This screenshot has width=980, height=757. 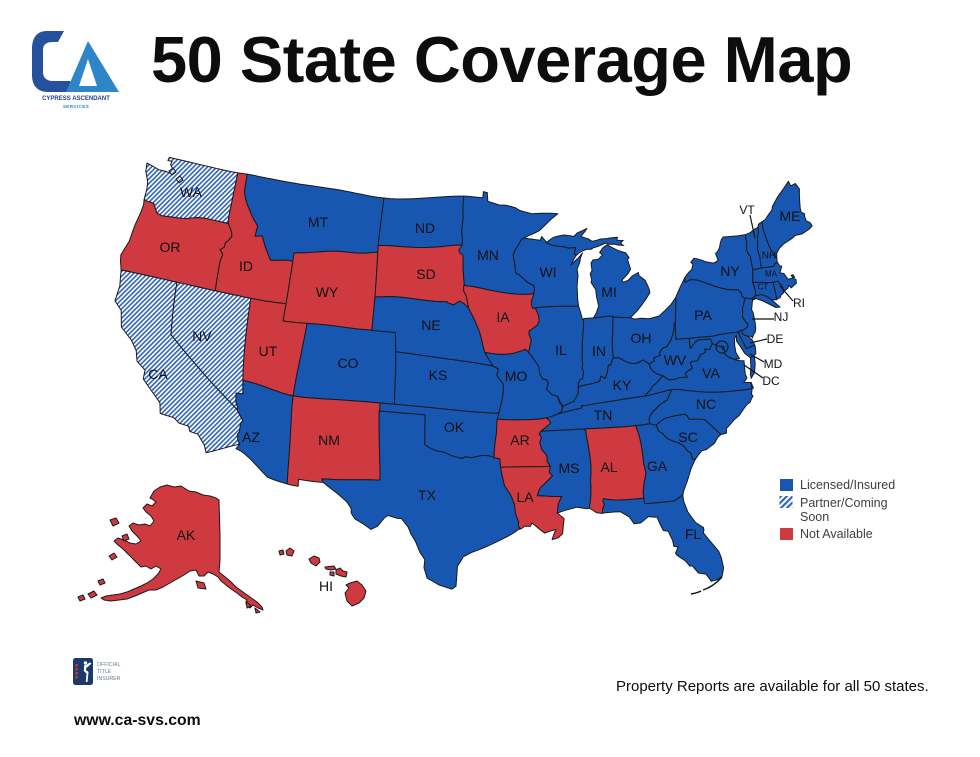 I want to click on svg-text: Partner/Coming, so click(x=844, y=503).